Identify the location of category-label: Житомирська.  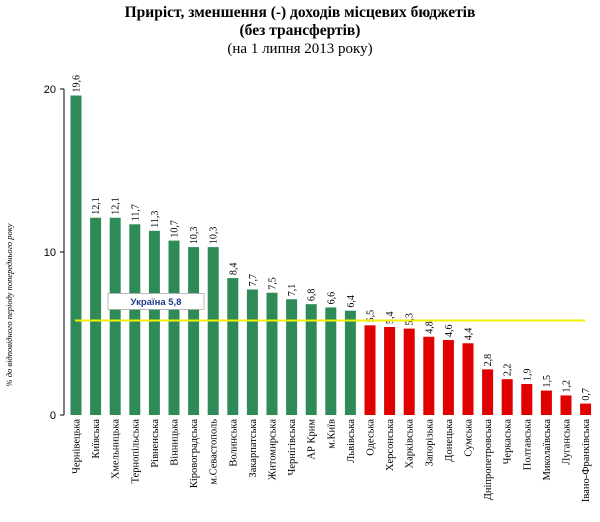
(273, 449).